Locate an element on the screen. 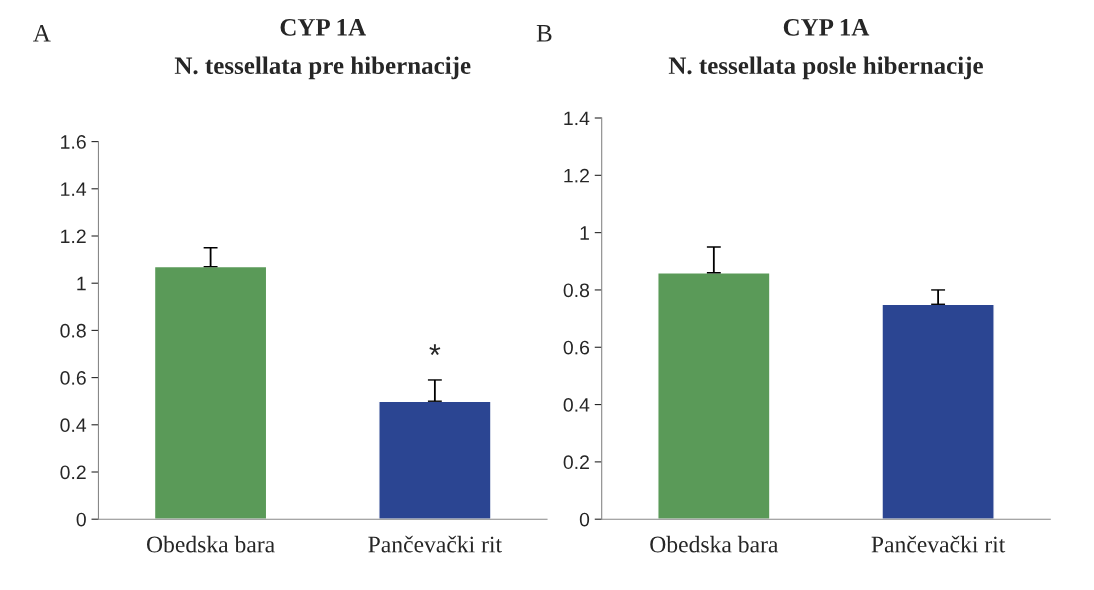 The width and height of the screenshot is (1094, 590). chart-subtitle: N. tessellata pre hibernacije is located at coordinates (322, 68).